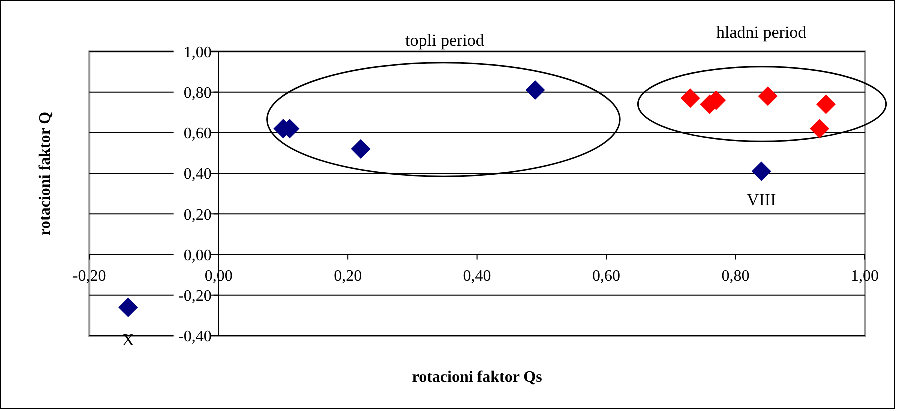  What do you see at coordinates (198, 255) in the screenshot?
I see `y-tick-label: 0,00` at bounding box center [198, 255].